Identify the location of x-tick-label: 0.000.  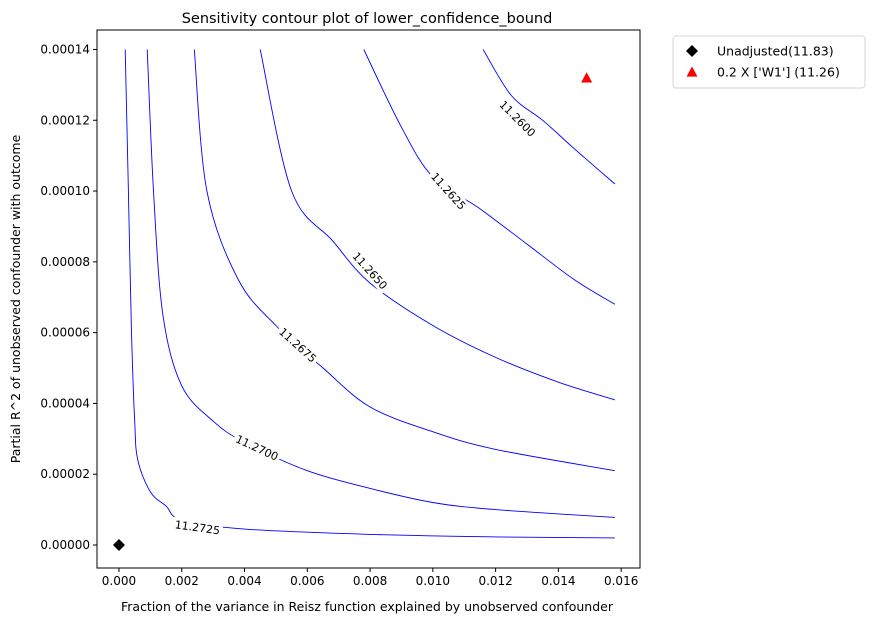
(119, 581).